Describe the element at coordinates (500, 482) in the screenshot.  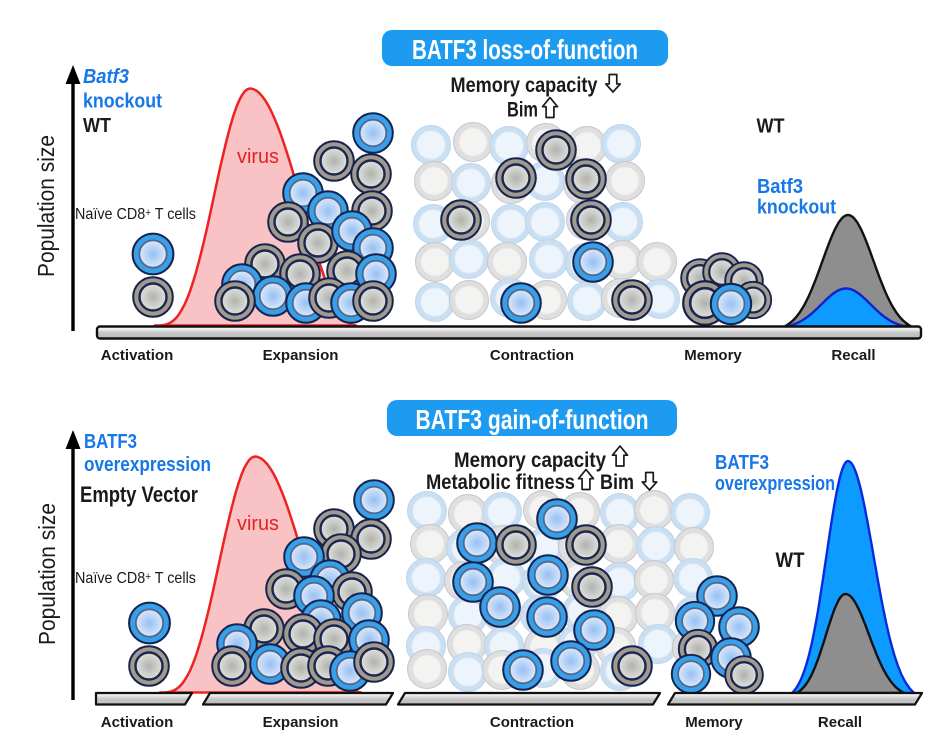
I see `svg-text: Metabolic fitness` at that location.